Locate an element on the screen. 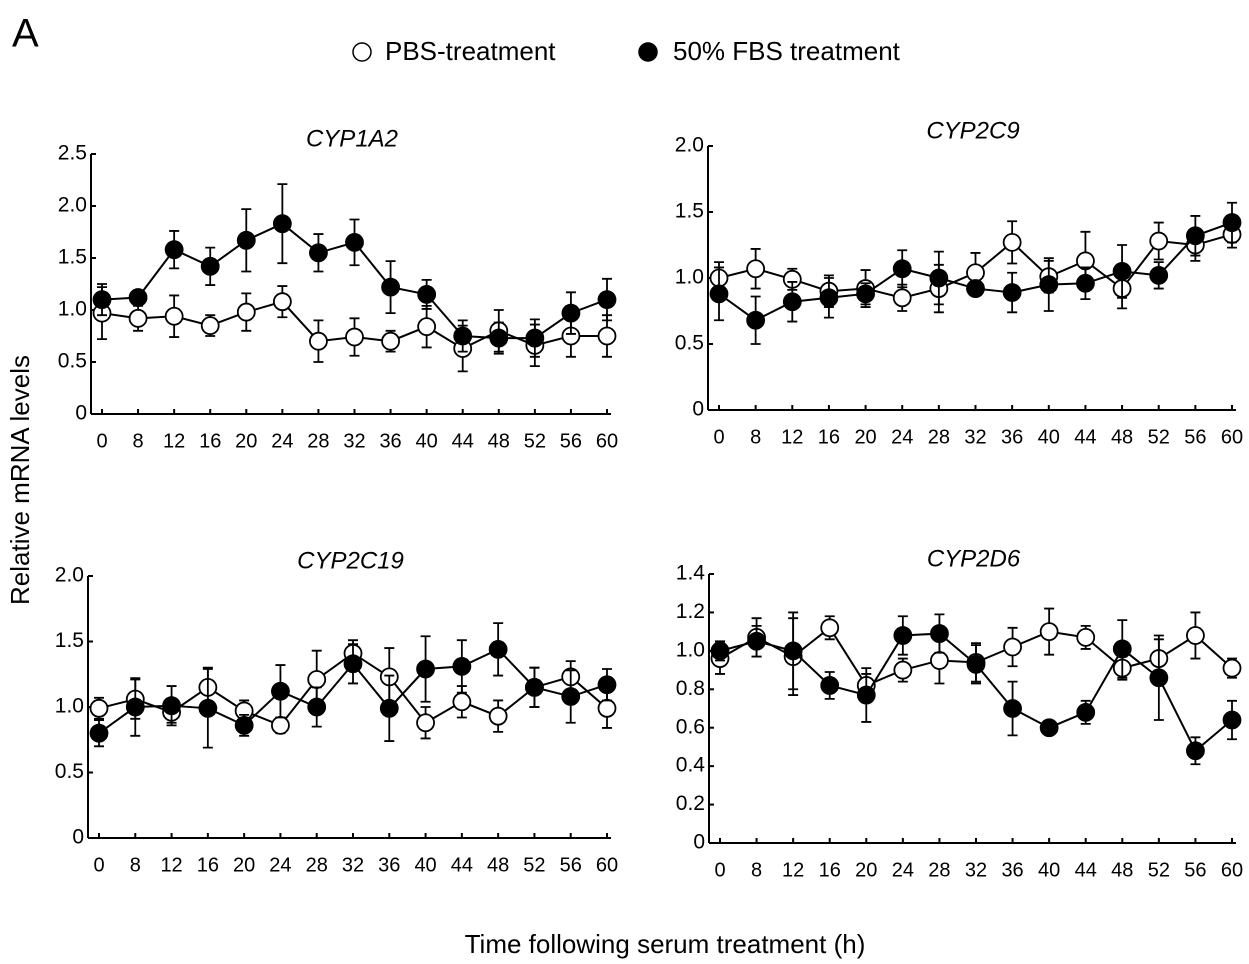 The height and width of the screenshot is (964, 1249). x-tick-label: 0 is located at coordinates (719, 870).